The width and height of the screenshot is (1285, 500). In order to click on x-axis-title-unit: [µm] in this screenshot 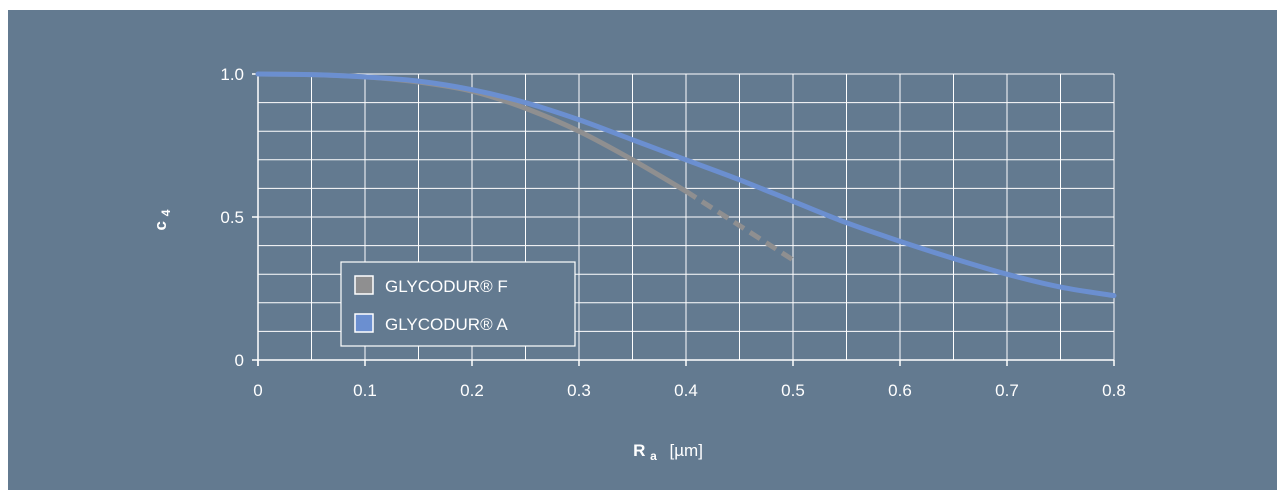, I will do `click(686, 450)`.